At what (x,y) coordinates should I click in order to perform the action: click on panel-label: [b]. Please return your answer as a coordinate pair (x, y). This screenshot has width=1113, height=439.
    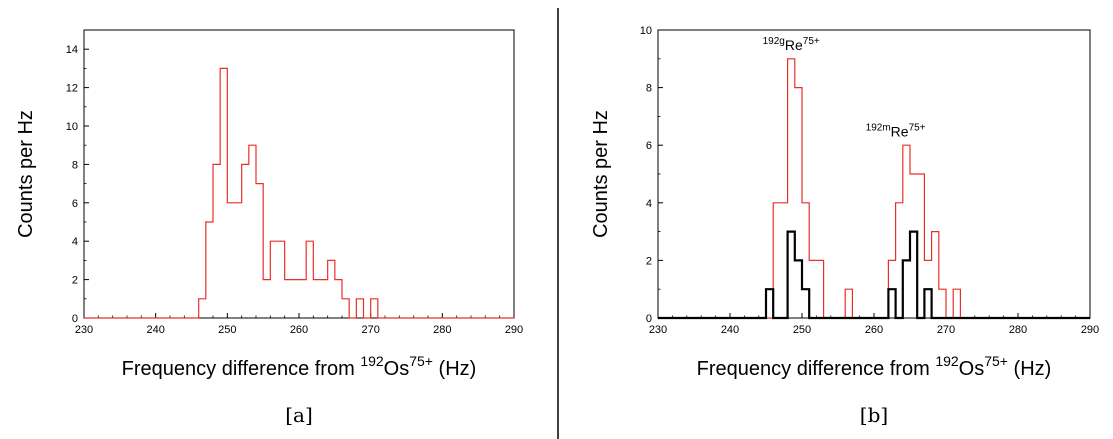
    Looking at the image, I should click on (874, 415).